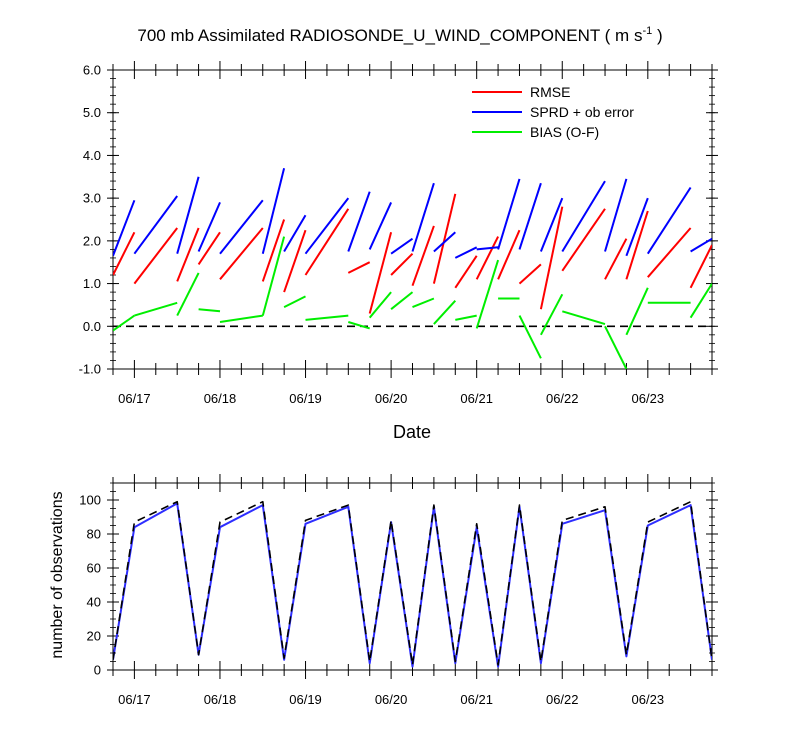 This screenshot has width=800, height=750. I want to click on series-sprd-ob-error, so click(412, 213).